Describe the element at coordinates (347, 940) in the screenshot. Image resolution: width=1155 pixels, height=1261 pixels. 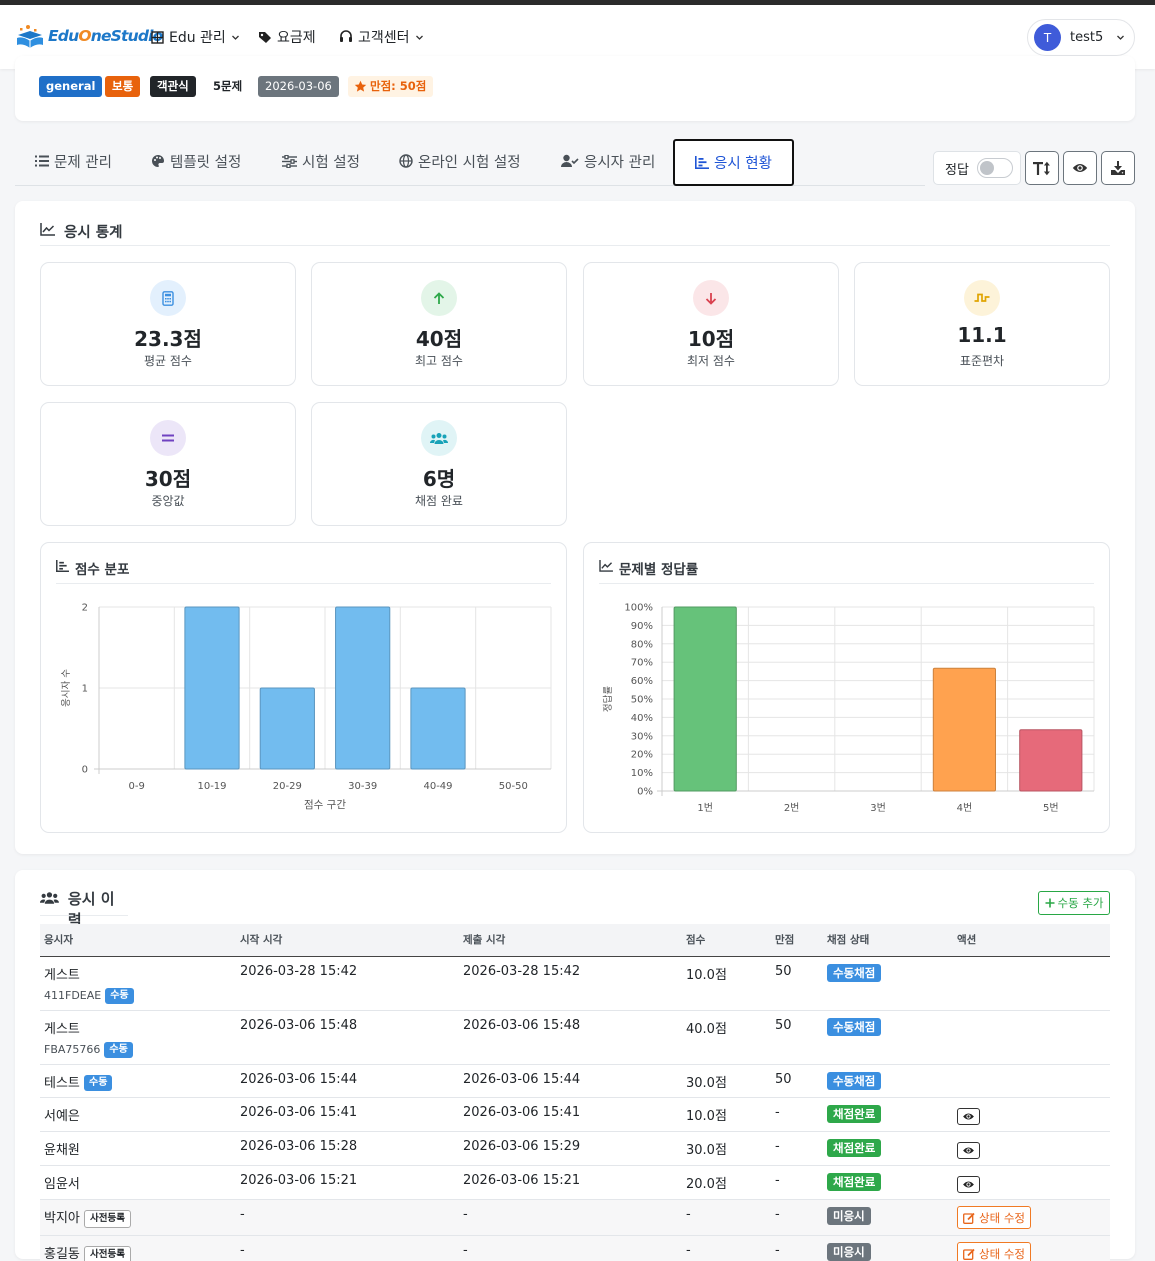
I see `column-header: 시작 시각` at that location.